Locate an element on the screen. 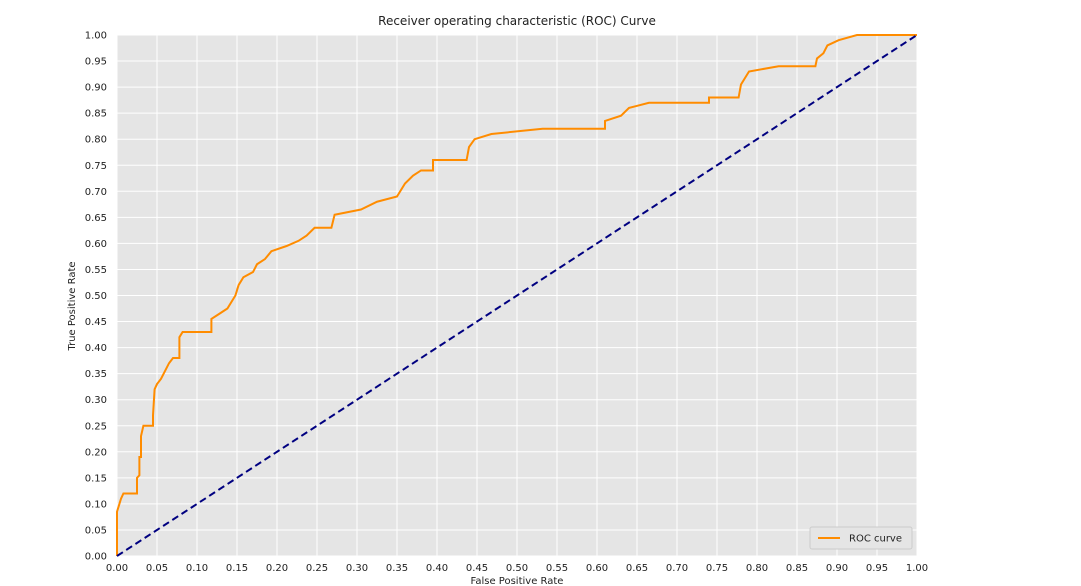 The height and width of the screenshot is (586, 1081). x-axis-label: False Positive Rate is located at coordinates (517, 581).